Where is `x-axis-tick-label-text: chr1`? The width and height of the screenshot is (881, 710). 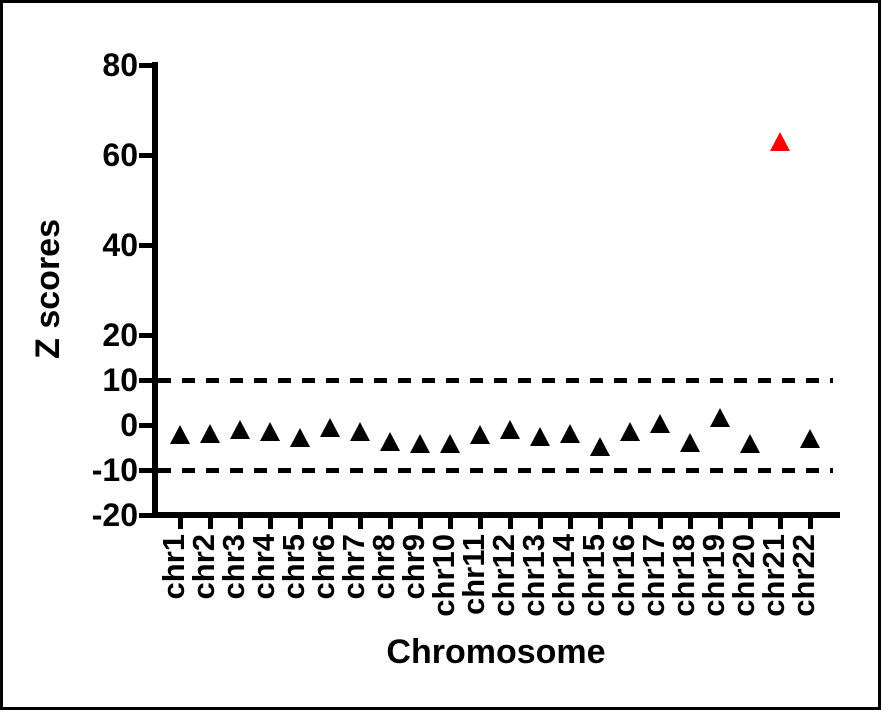
x-axis-tick-label-text: chr1 is located at coordinates (173, 567).